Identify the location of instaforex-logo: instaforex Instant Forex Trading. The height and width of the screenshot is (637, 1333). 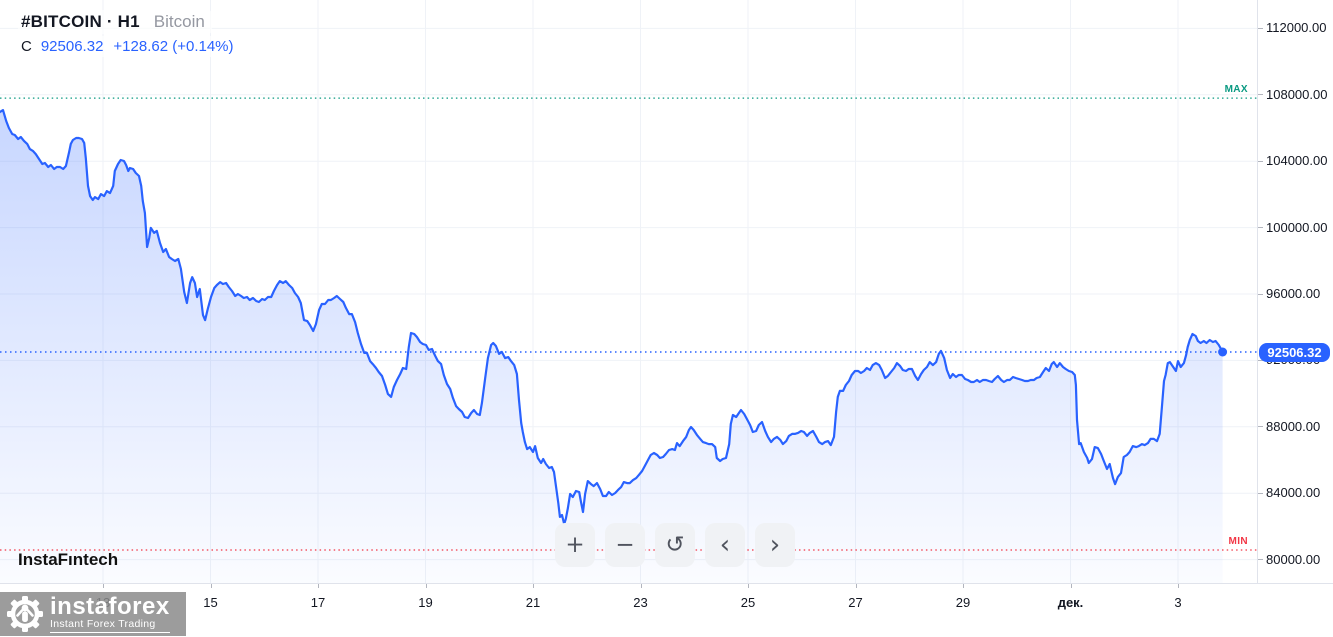
(93, 614).